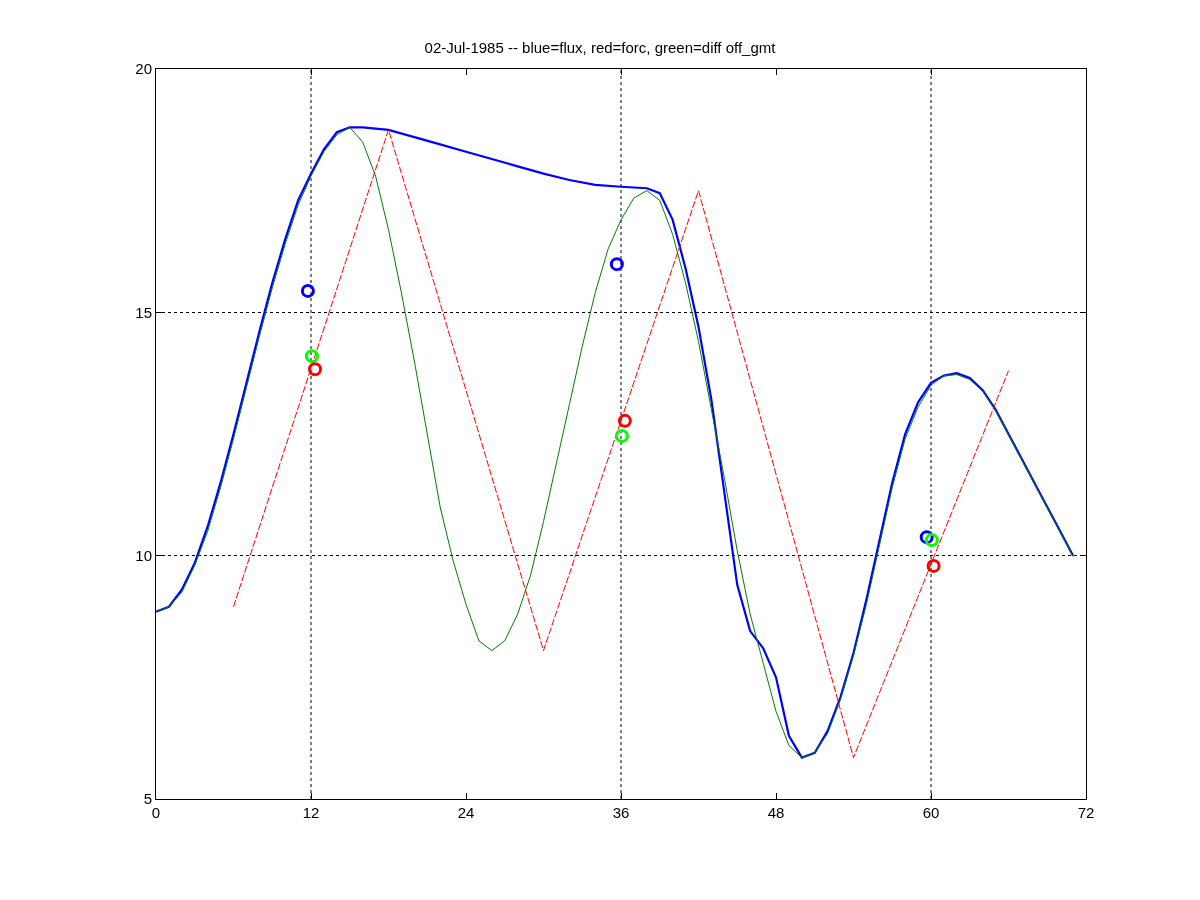 The image size is (1200, 900). What do you see at coordinates (621, 812) in the screenshot?
I see `x-tick-label: 36` at bounding box center [621, 812].